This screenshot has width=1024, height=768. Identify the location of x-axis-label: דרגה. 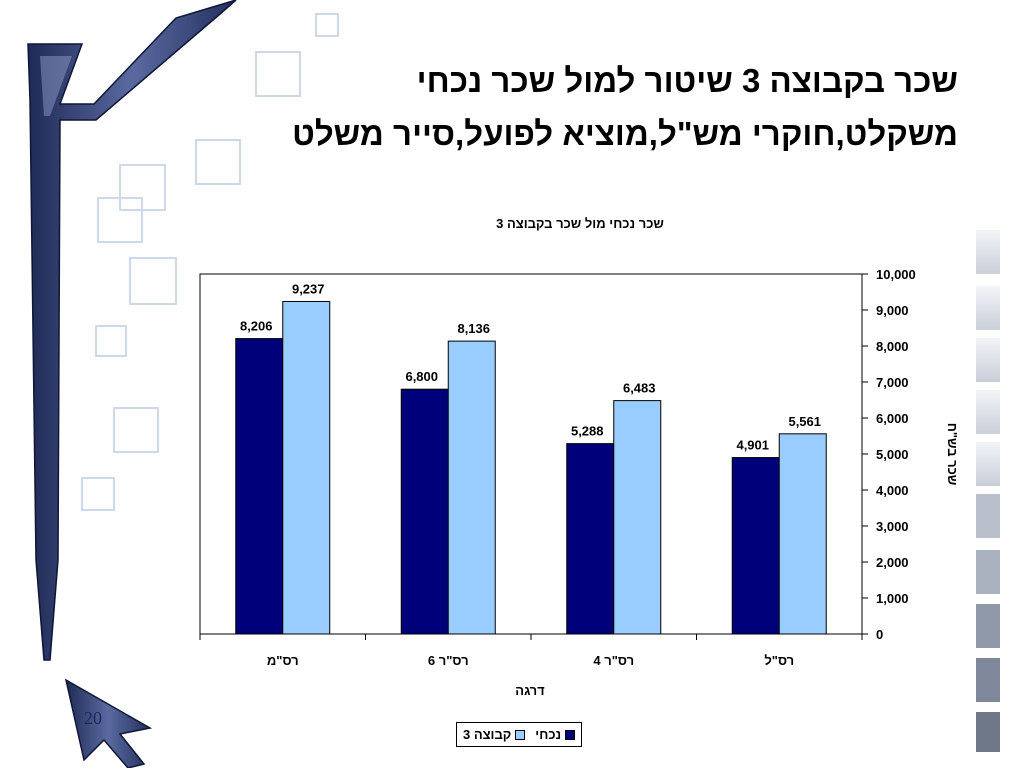
(530, 690).